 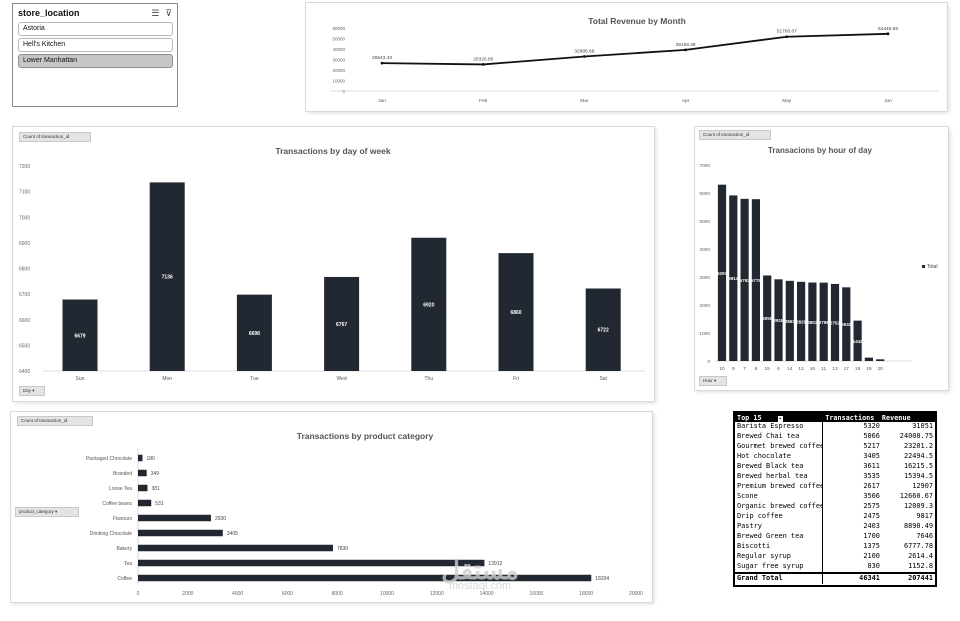 I want to click on filter-dropdown-icon: ▾, so click(x=780, y=418).